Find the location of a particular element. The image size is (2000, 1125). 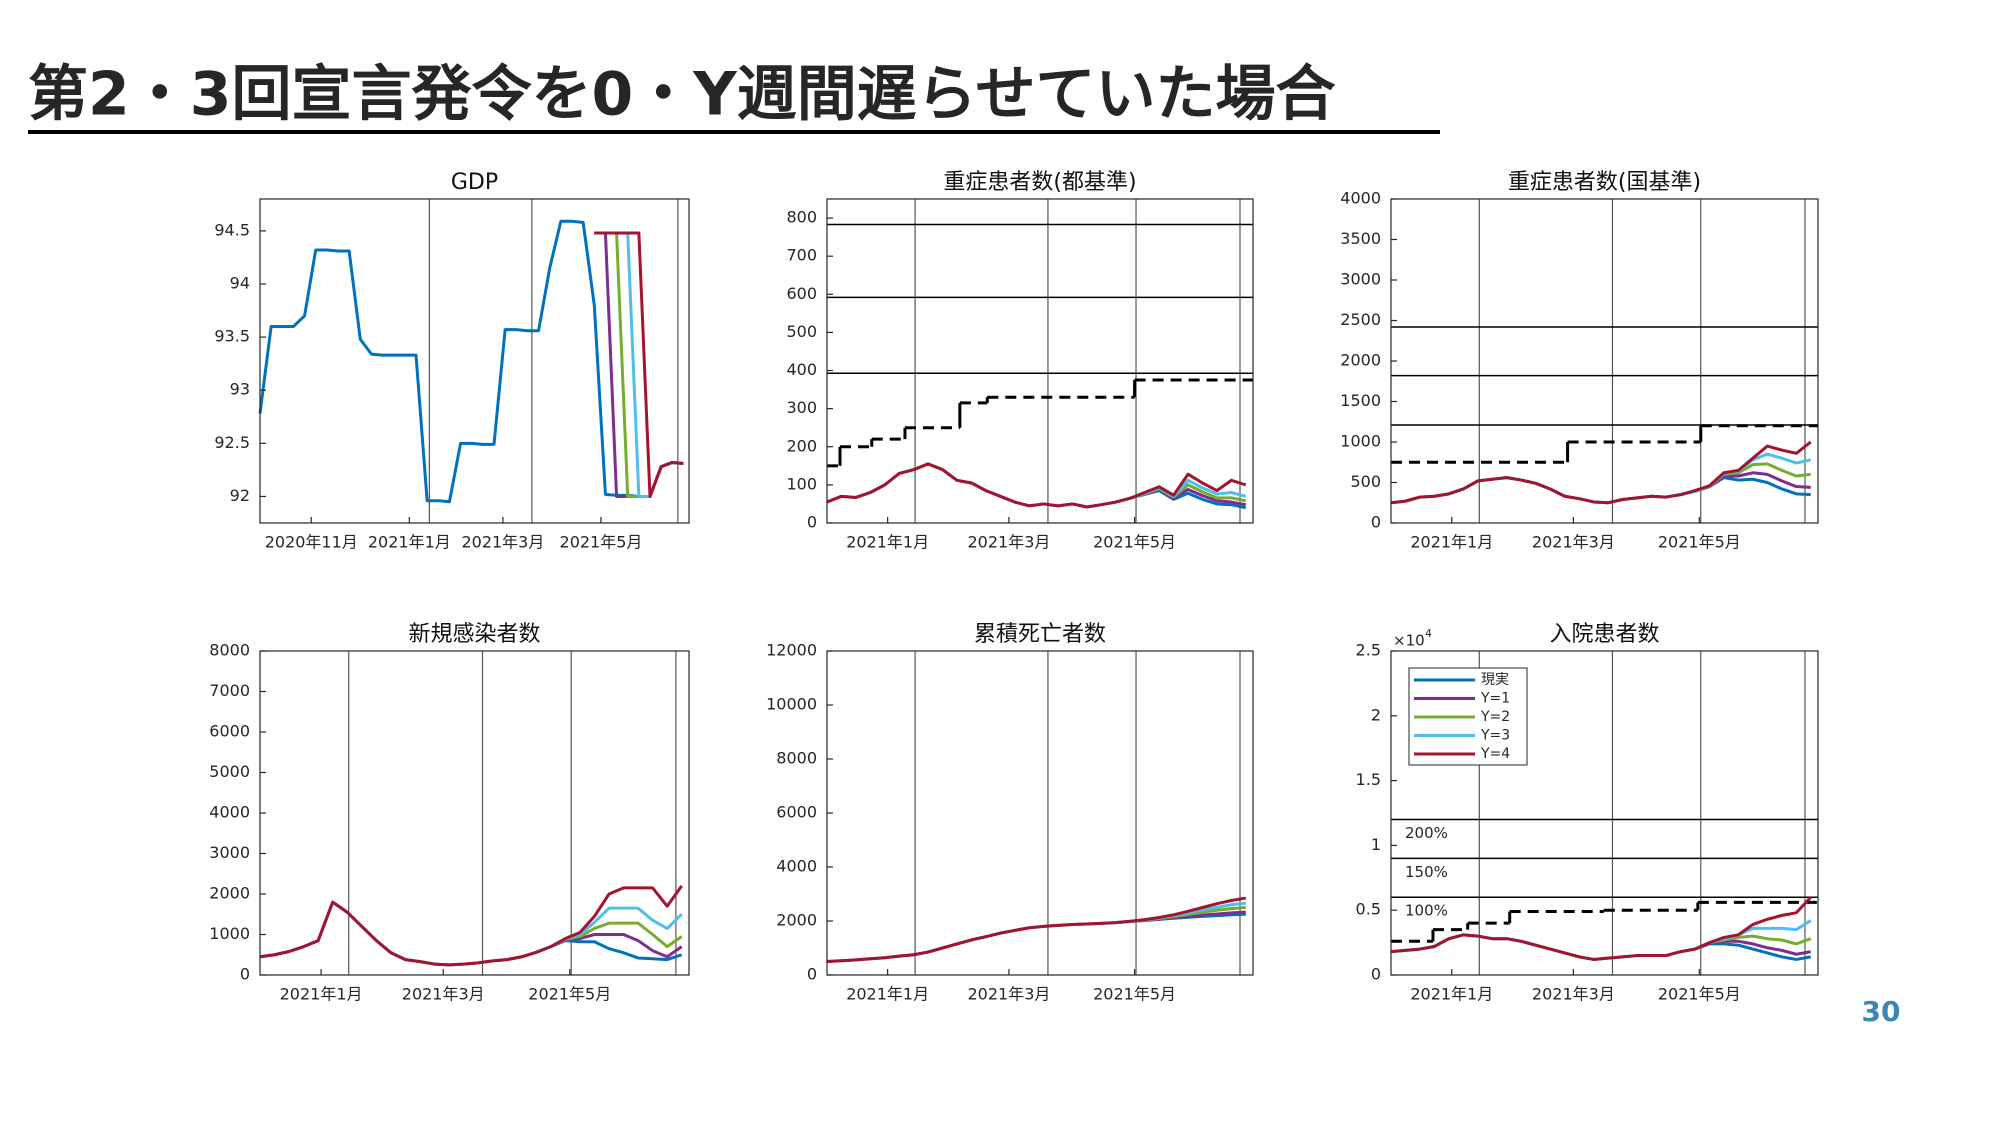

y-tick-label: 800 is located at coordinates (801, 217).